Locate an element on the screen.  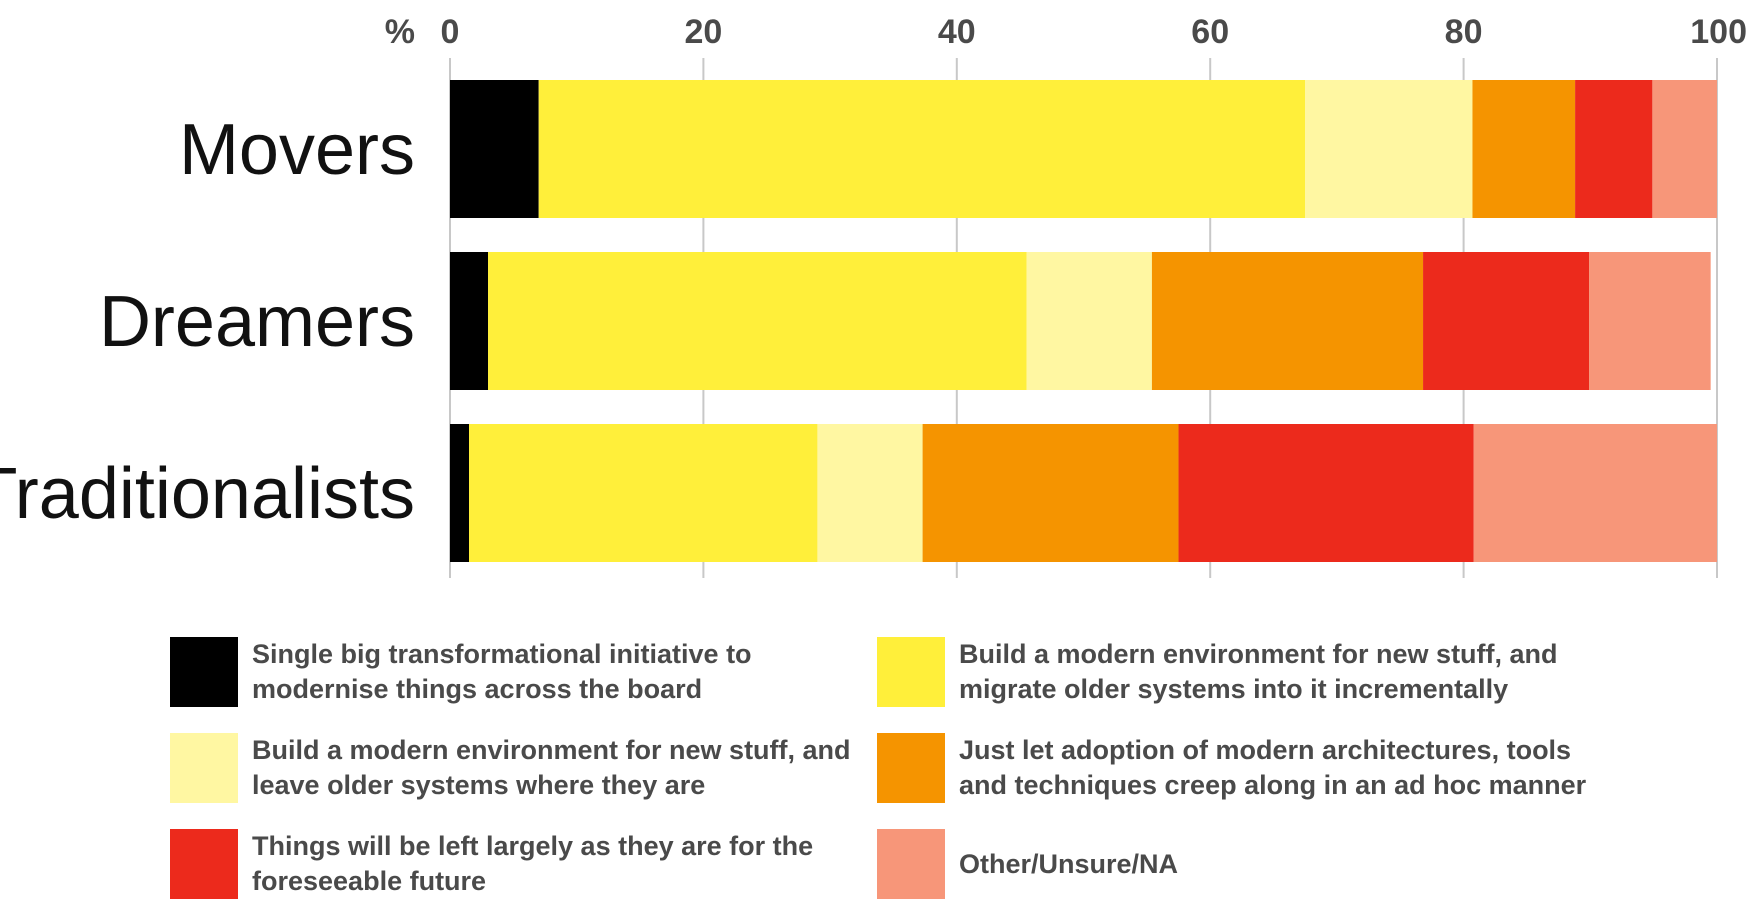
legend-label-line: foreseeable future is located at coordinates (369, 881).